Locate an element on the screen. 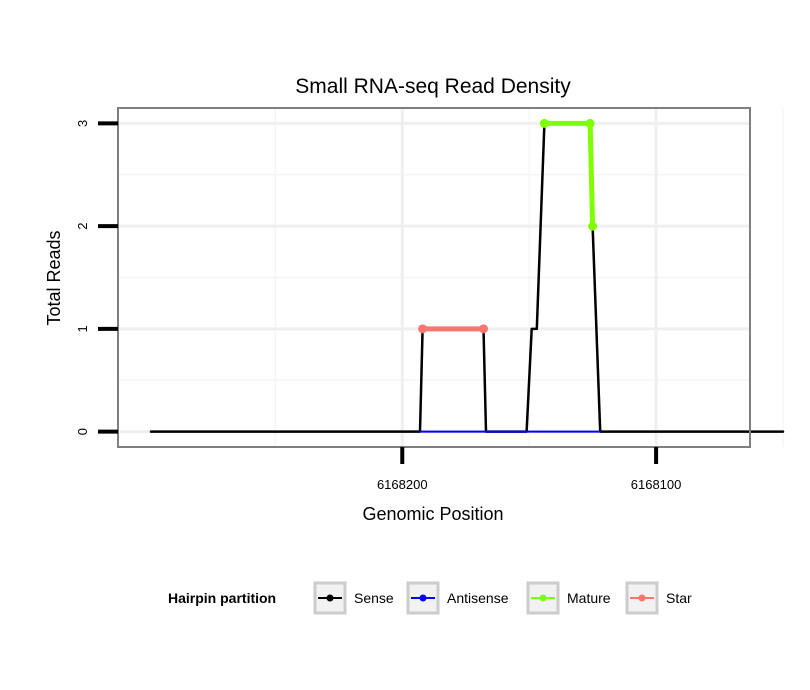 This screenshot has width=810, height=690. y-tick-label: 1 is located at coordinates (82, 328).